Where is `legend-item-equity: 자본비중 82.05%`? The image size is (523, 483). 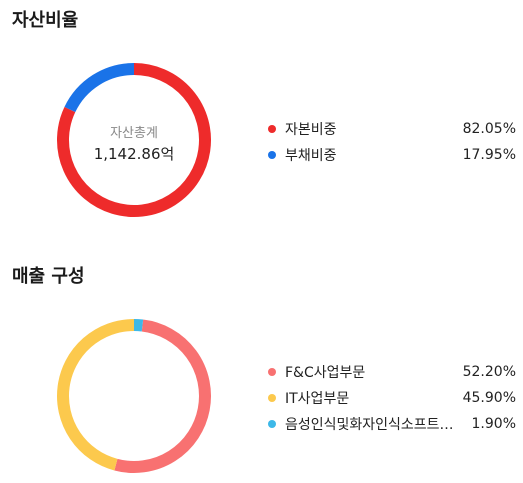 legend-item-equity: 자본비중 82.05% is located at coordinates (392, 129).